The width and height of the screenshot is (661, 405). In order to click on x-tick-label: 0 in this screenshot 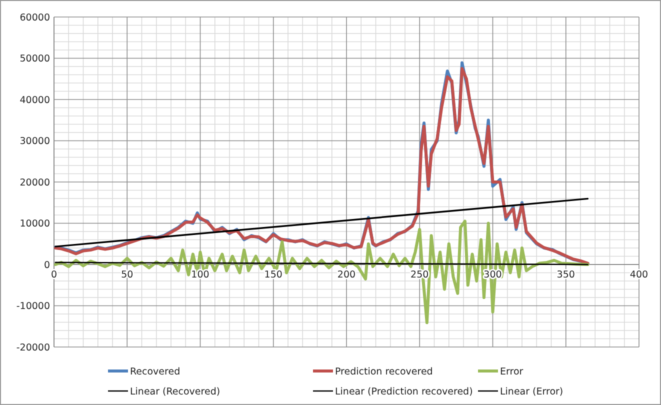, I will do `click(54, 275)`.